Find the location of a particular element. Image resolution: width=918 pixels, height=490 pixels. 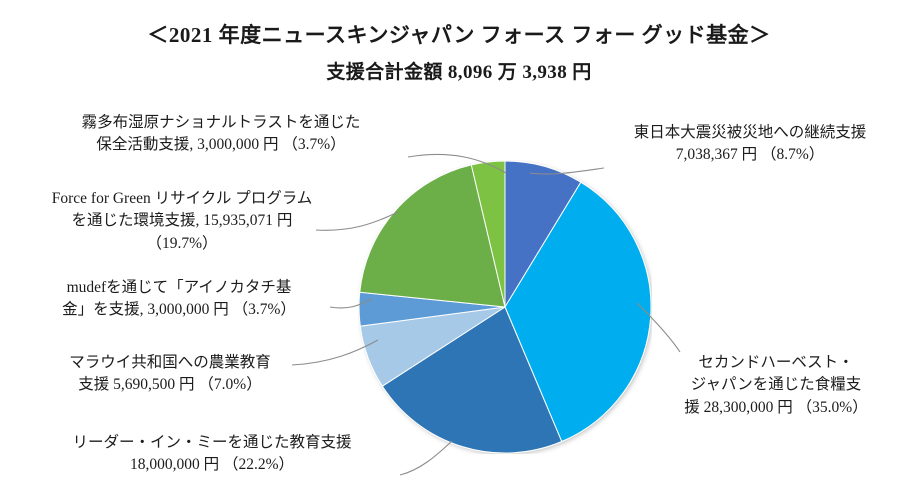

data-label-leader-in-me: リーダー・イン・ミーを通じた教育支援 18,000,000 円 （22.2%） is located at coordinates (212, 454).